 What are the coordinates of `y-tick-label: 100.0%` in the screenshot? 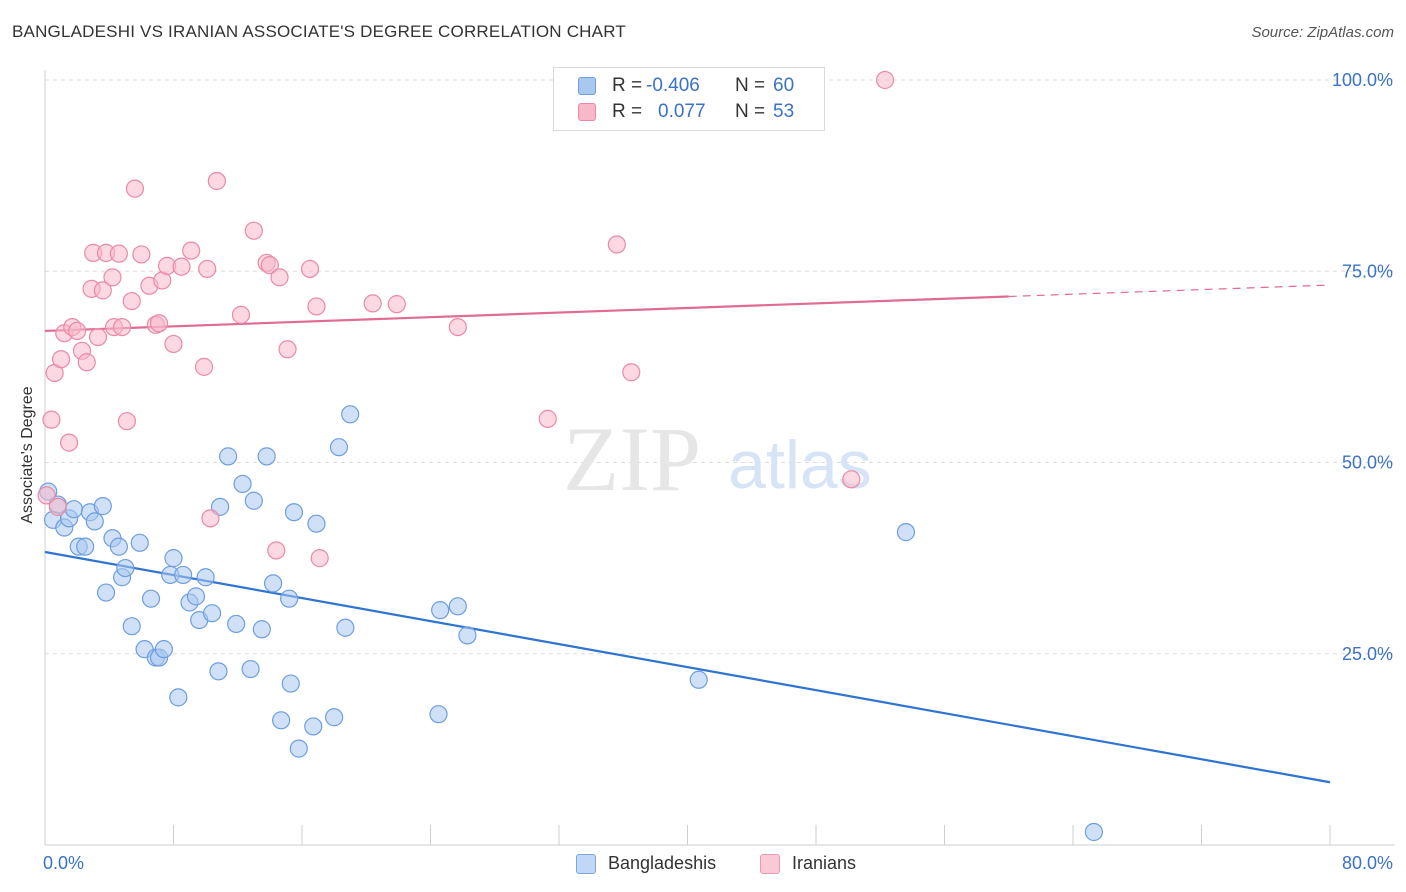 It's located at (1362, 80).